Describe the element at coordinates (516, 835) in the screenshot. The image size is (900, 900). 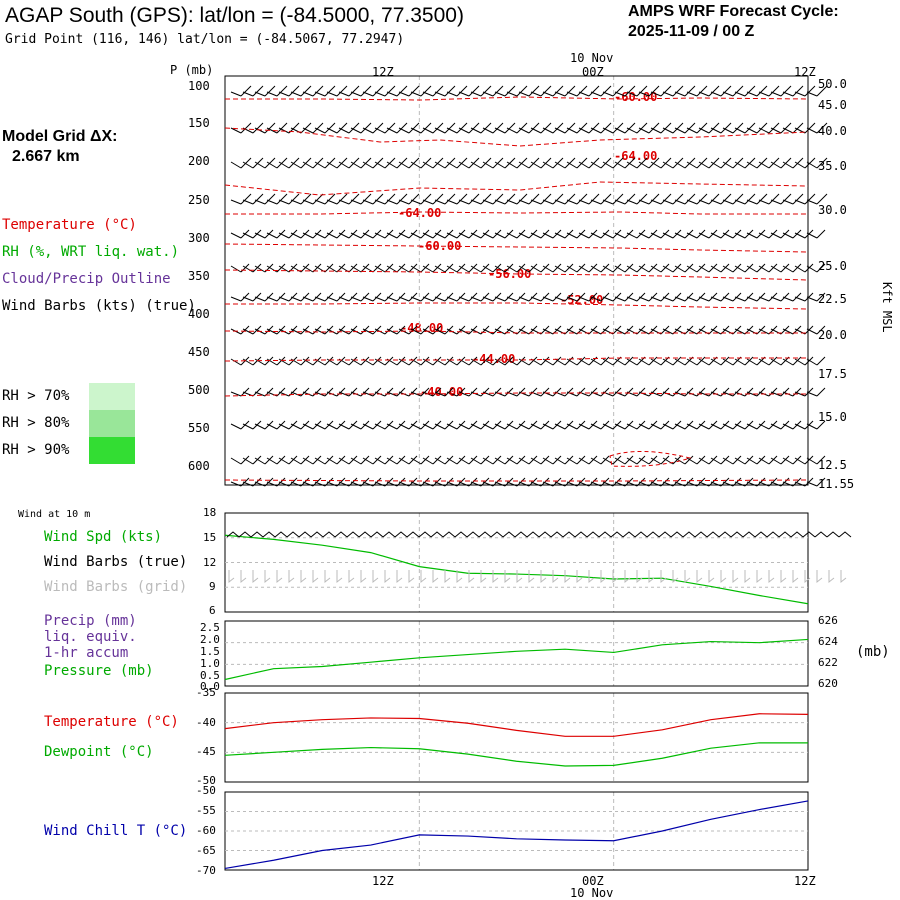
I see `windchill-line` at that location.